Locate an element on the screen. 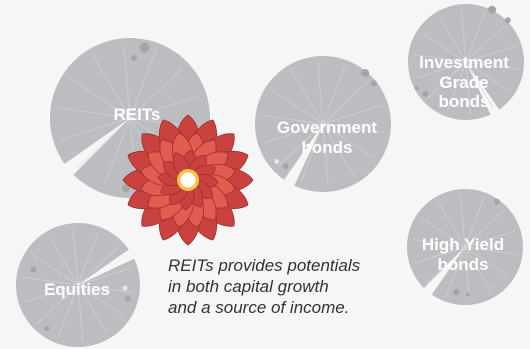  label-equities-line-1: Equities is located at coordinates (77, 289).